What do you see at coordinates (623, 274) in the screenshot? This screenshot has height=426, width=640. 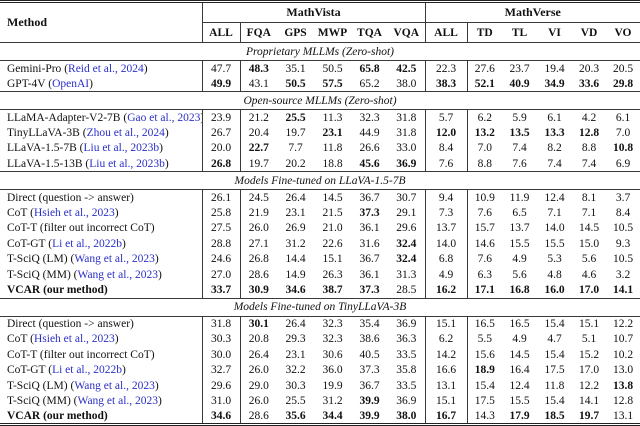 I see `value-cell: 3.2` at bounding box center [623, 274].